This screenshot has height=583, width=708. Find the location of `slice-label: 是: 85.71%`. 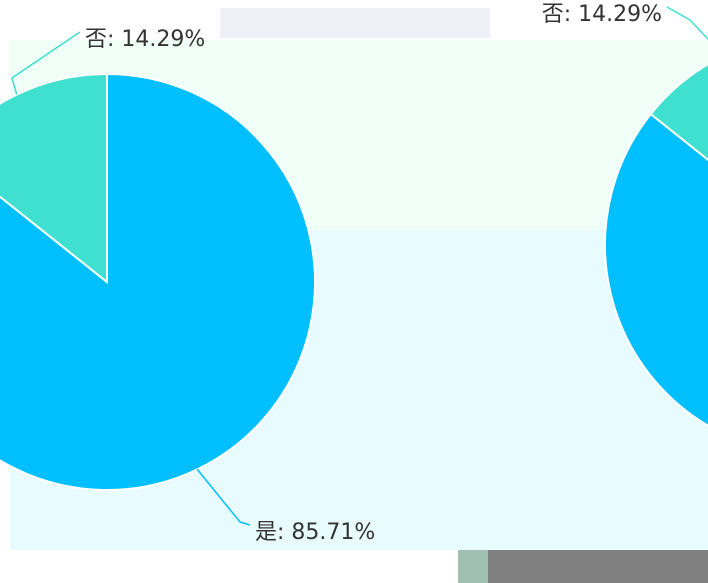

slice-label: 是: 85.71% is located at coordinates (315, 532).